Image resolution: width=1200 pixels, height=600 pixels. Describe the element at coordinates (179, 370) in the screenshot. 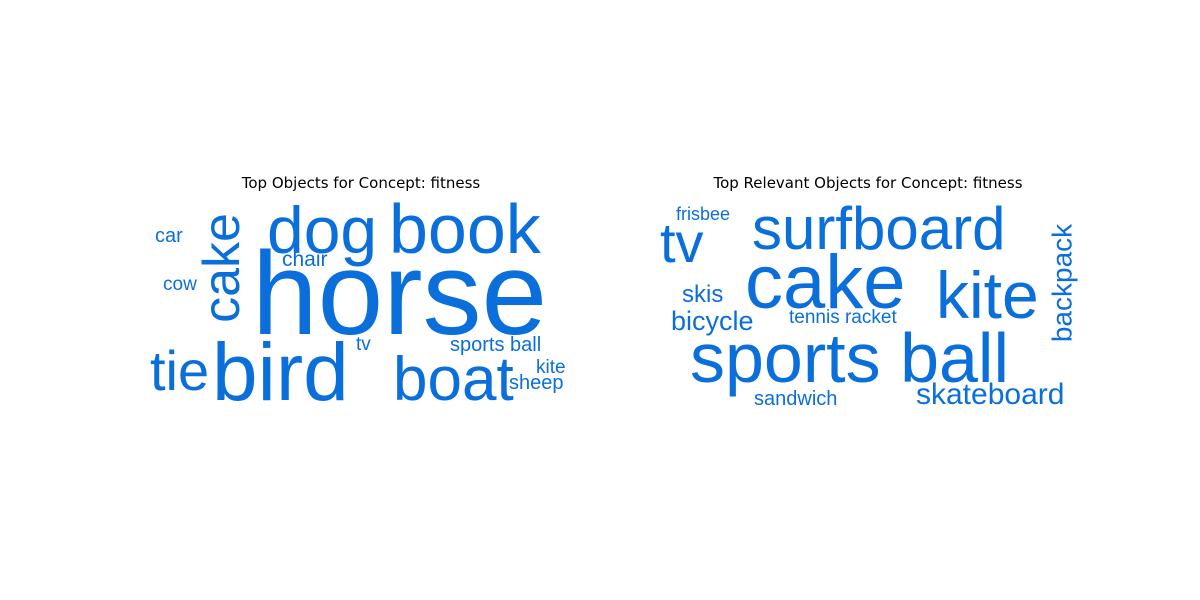

I see `word-tie: tie` at that location.